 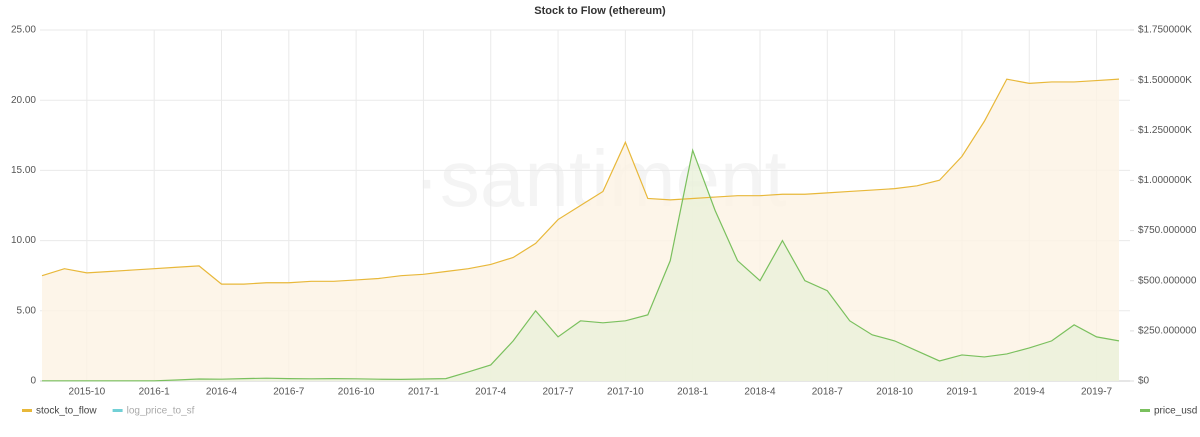 What do you see at coordinates (1144, 381) in the screenshot?
I see `y2-tick-label: $0` at bounding box center [1144, 381].